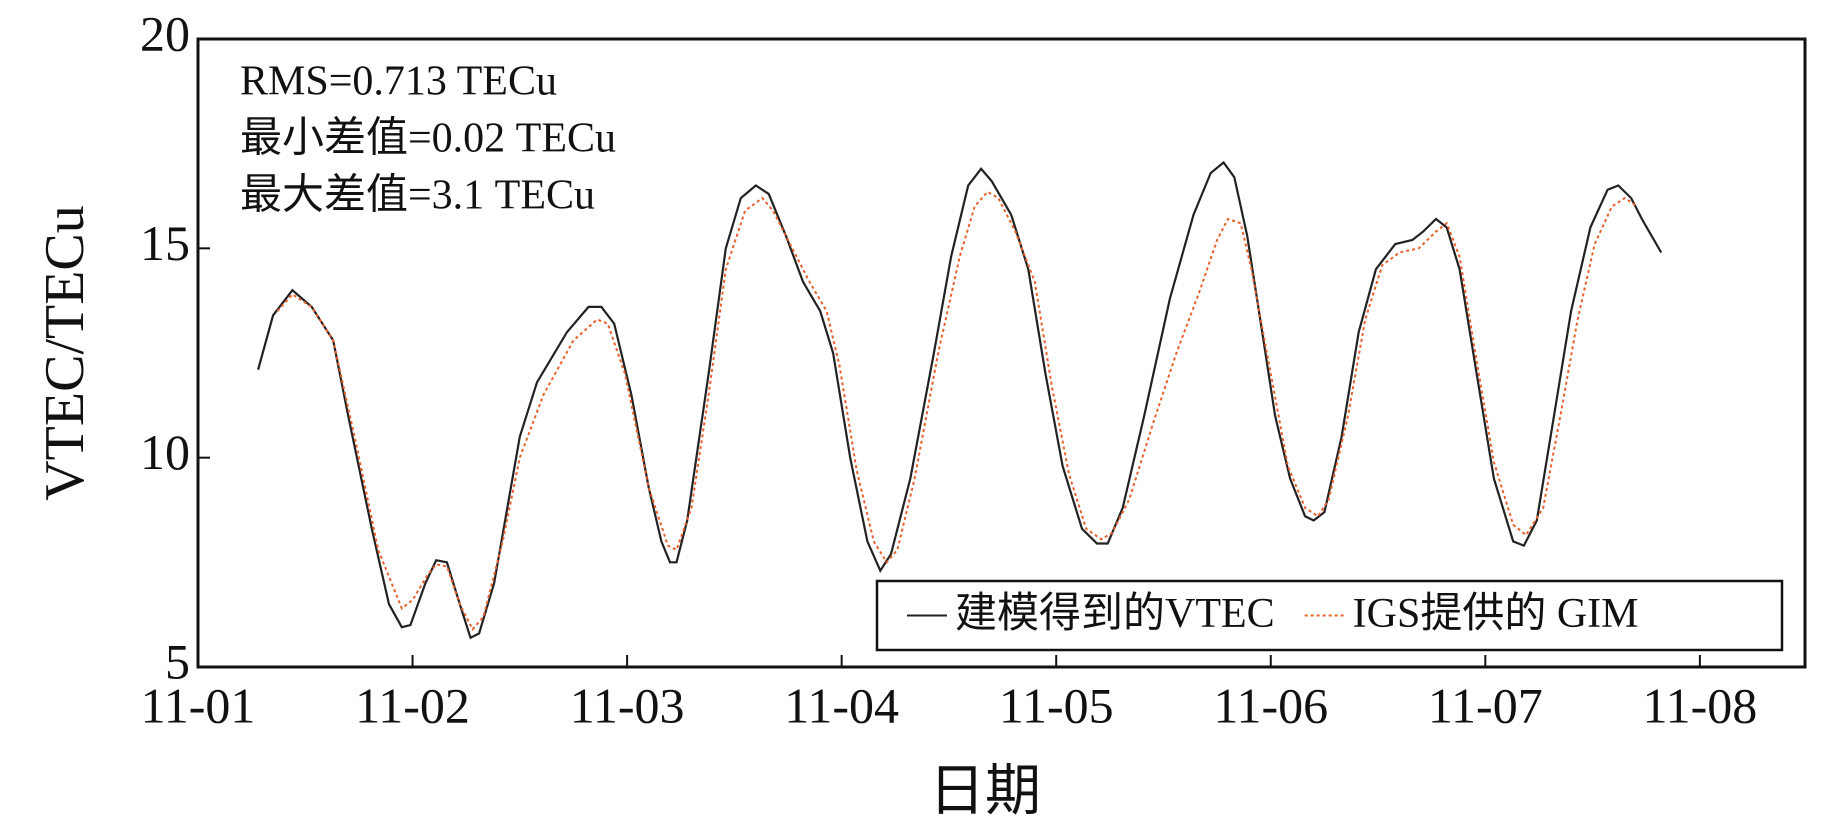  I want to click on y-axis-title: VTEC/TECu, so click(65, 353).